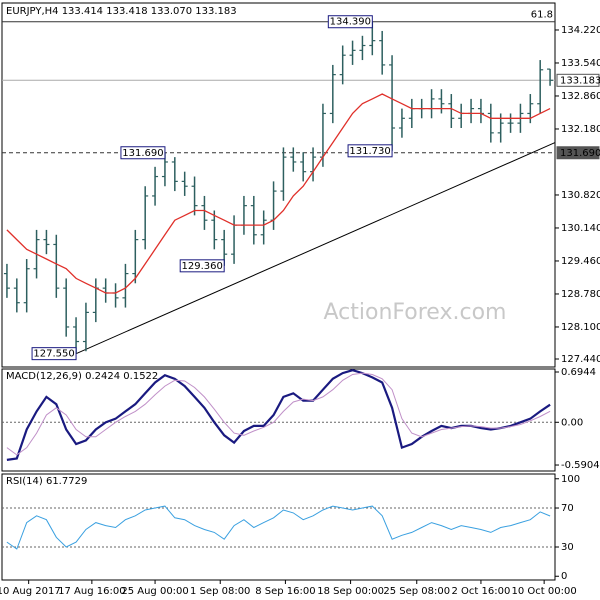 The image size is (600, 600). What do you see at coordinates (580, 261) in the screenshot?
I see `y-tick-label: 129.460` at bounding box center [580, 261].